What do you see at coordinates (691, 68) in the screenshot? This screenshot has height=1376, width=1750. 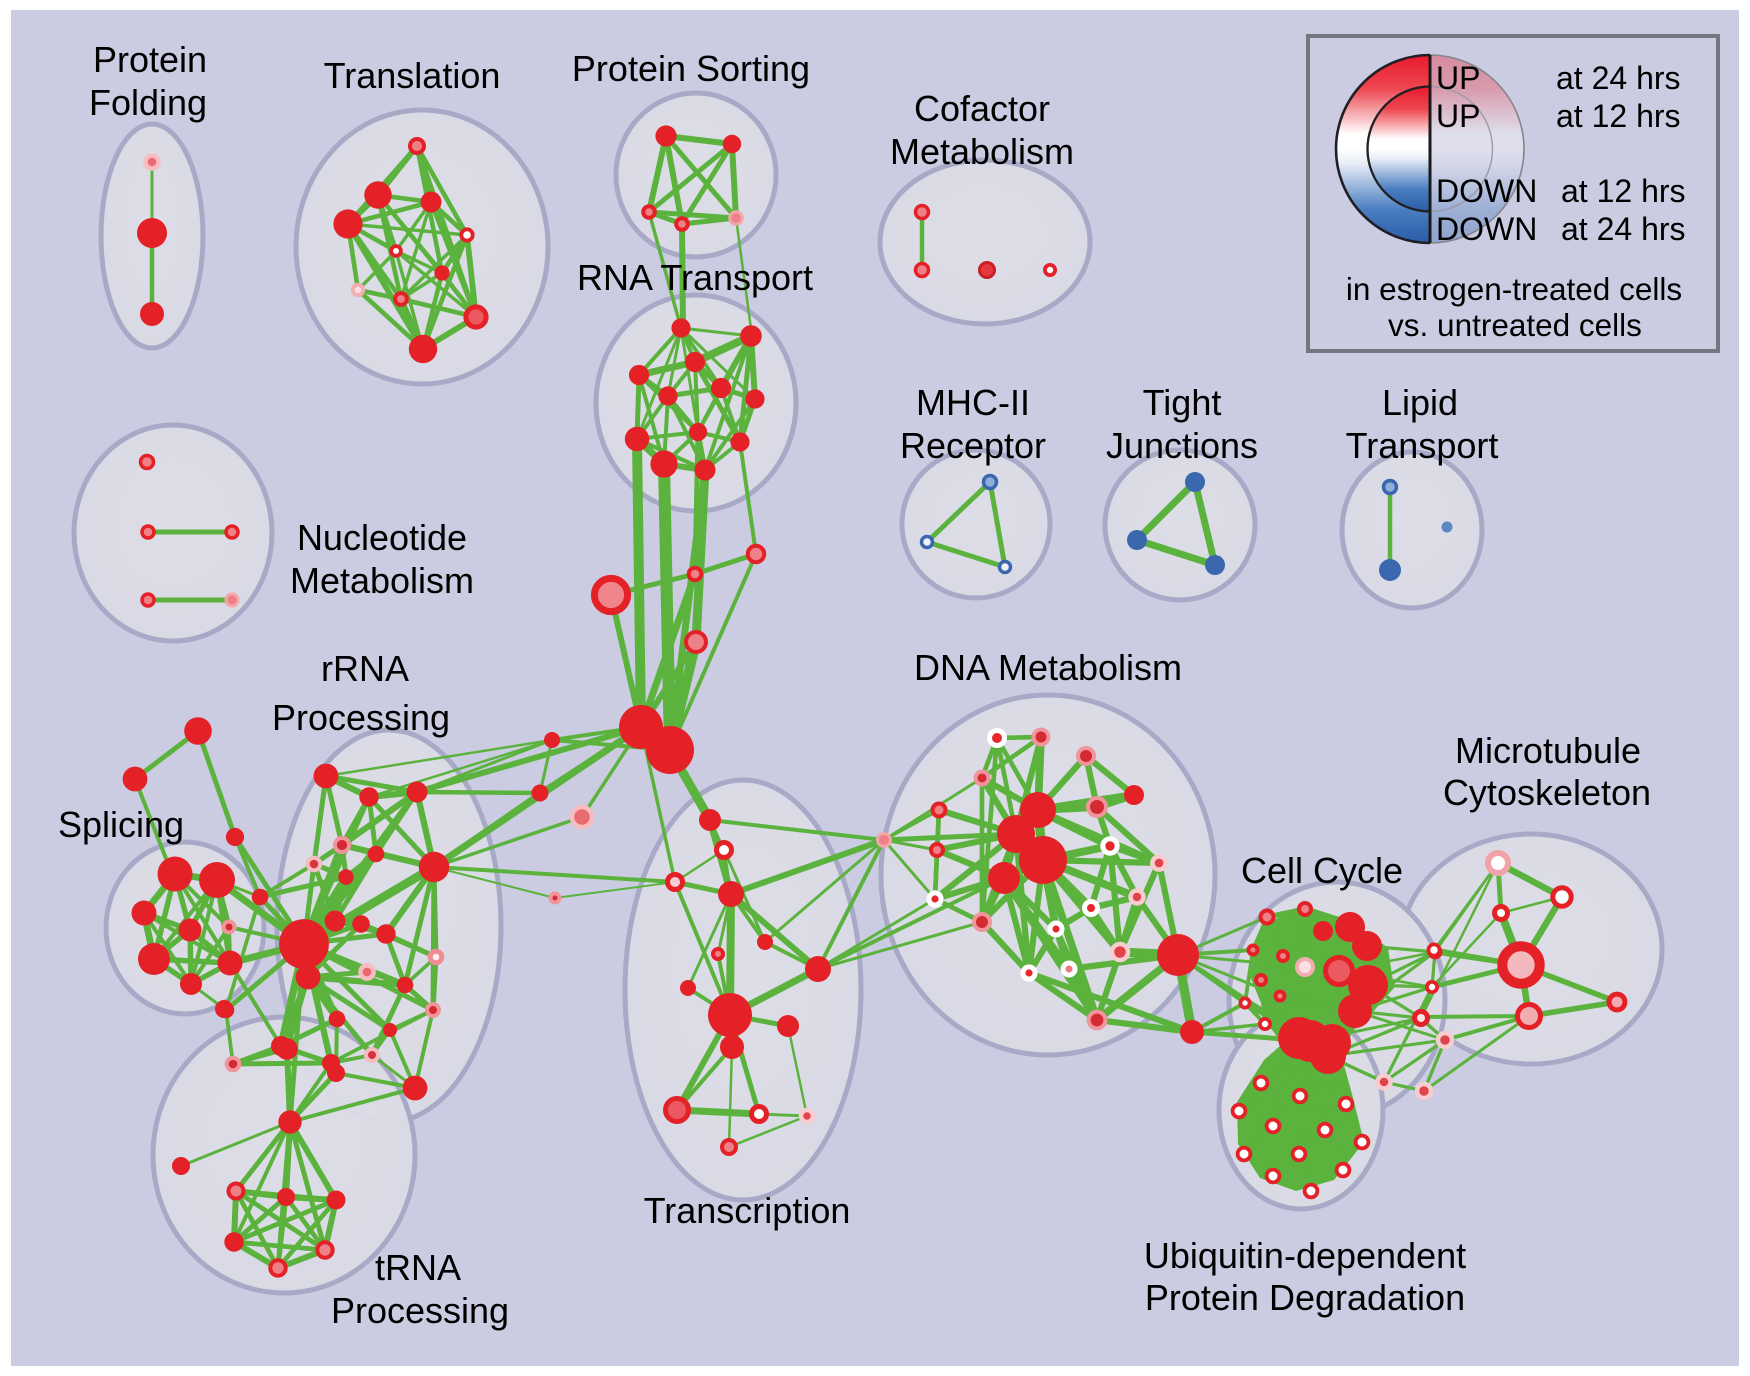 I see `svg-text: Protein Sorting` at bounding box center [691, 68].